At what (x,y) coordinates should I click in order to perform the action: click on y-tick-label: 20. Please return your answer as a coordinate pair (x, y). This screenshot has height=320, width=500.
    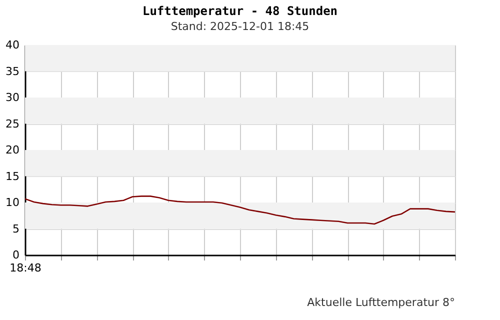
    Looking at the image, I should click on (13, 150).